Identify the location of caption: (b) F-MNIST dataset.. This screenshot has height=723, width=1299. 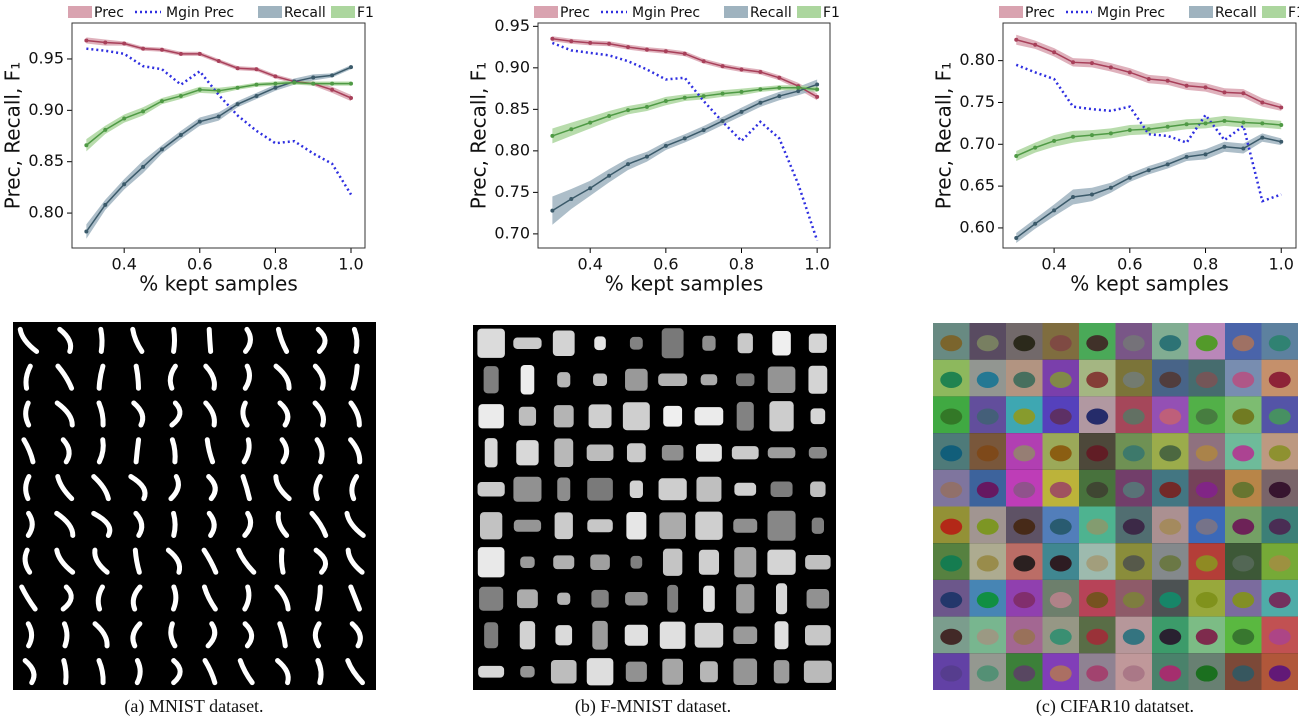
(653, 706).